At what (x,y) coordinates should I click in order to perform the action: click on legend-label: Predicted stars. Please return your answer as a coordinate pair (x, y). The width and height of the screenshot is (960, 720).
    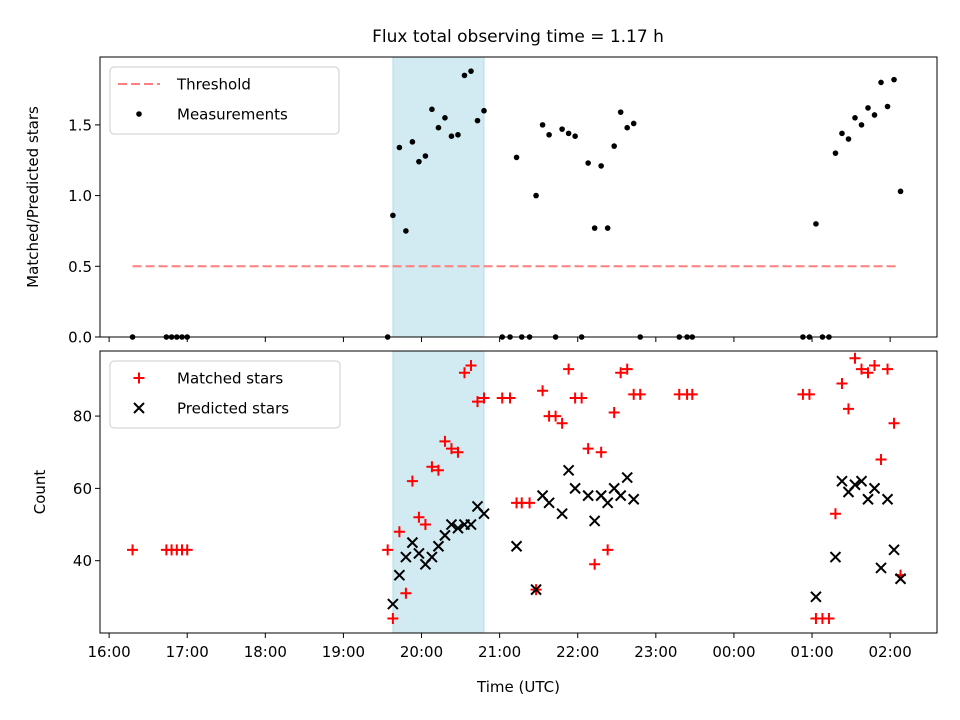
    Looking at the image, I should click on (233, 409).